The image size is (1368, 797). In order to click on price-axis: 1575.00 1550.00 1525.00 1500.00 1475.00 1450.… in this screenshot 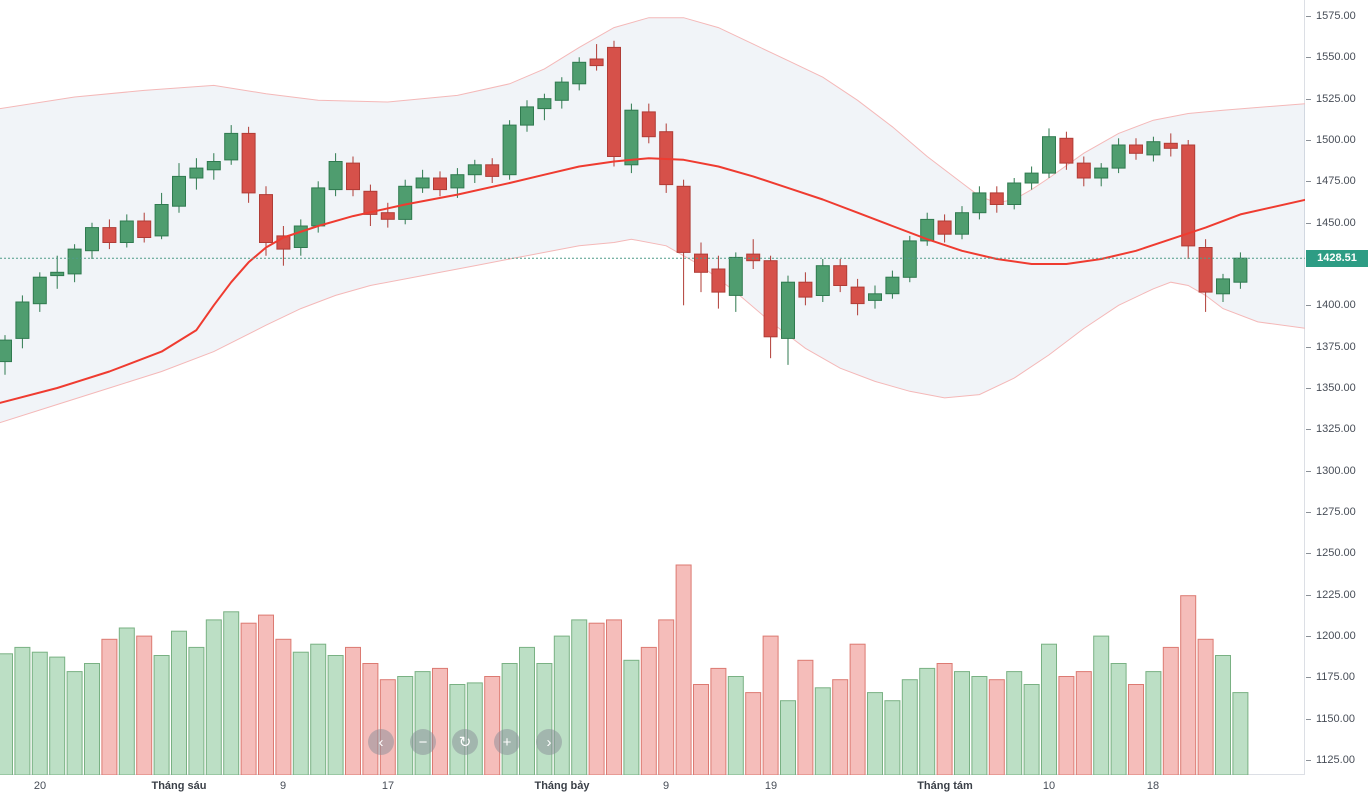, I will do `click(1337, 387)`.